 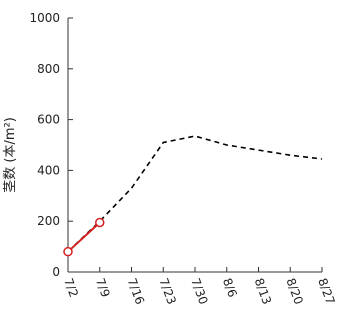 I want to click on y-tick-label: 200, so click(x=48, y=221).